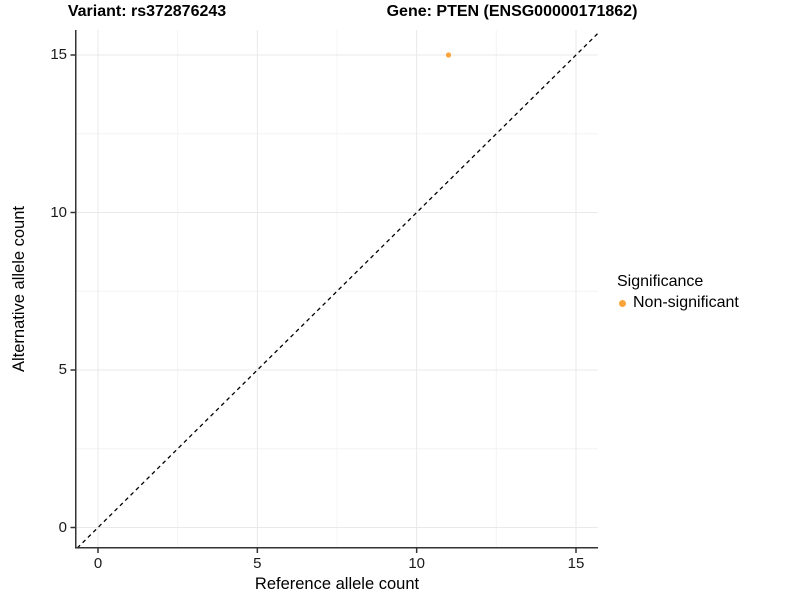 This screenshot has width=800, height=600. I want to click on legend-title: Significance, so click(660, 281).